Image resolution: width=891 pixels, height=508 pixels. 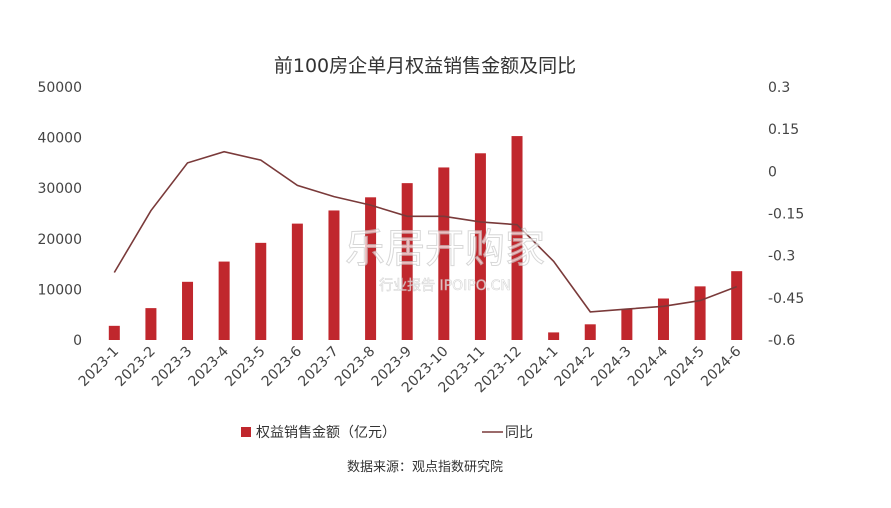 What do you see at coordinates (781, 257) in the screenshot?
I see `right-tick-label: -0.3` at bounding box center [781, 257].